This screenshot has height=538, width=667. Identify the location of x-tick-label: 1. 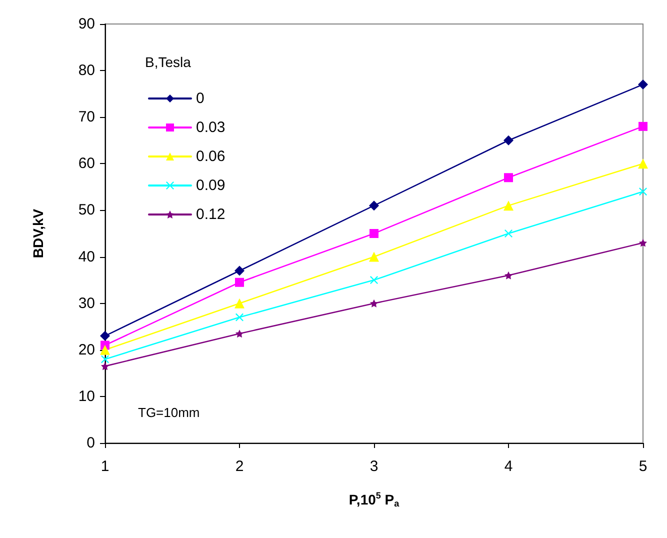
(105, 466).